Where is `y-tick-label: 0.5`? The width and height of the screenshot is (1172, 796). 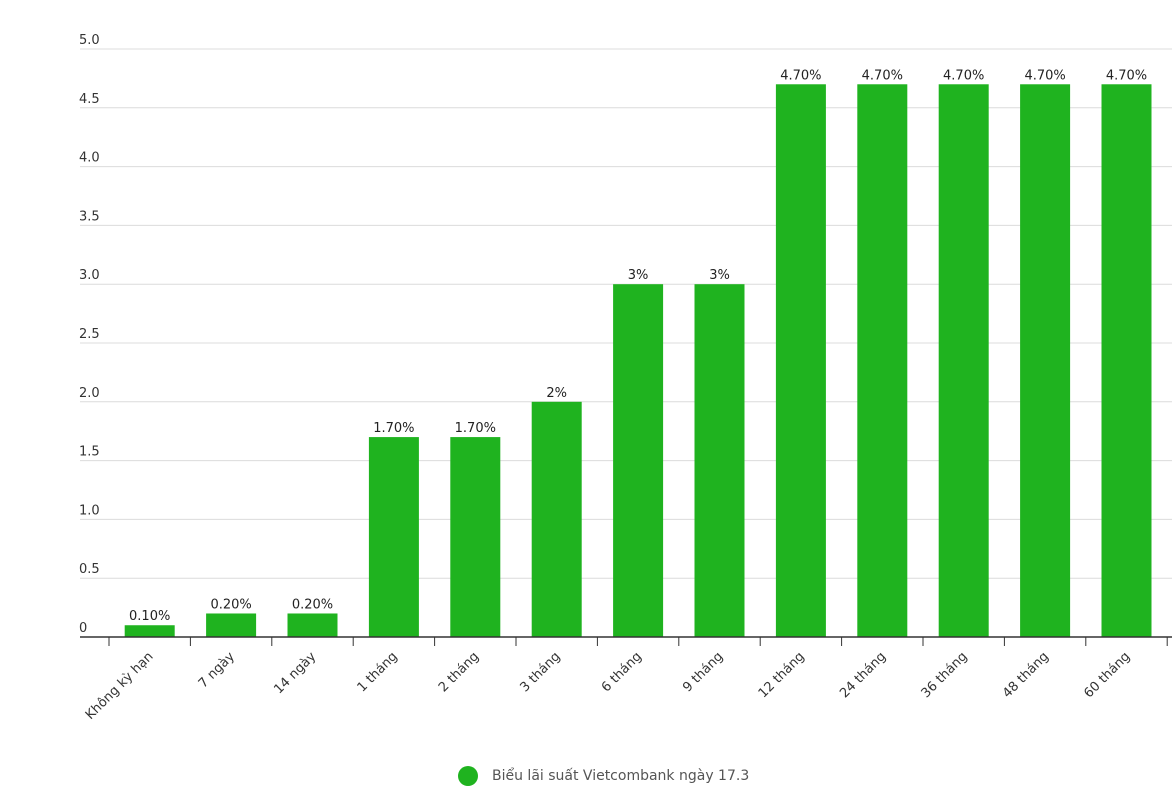 y-tick-label: 0.5 is located at coordinates (89, 569).